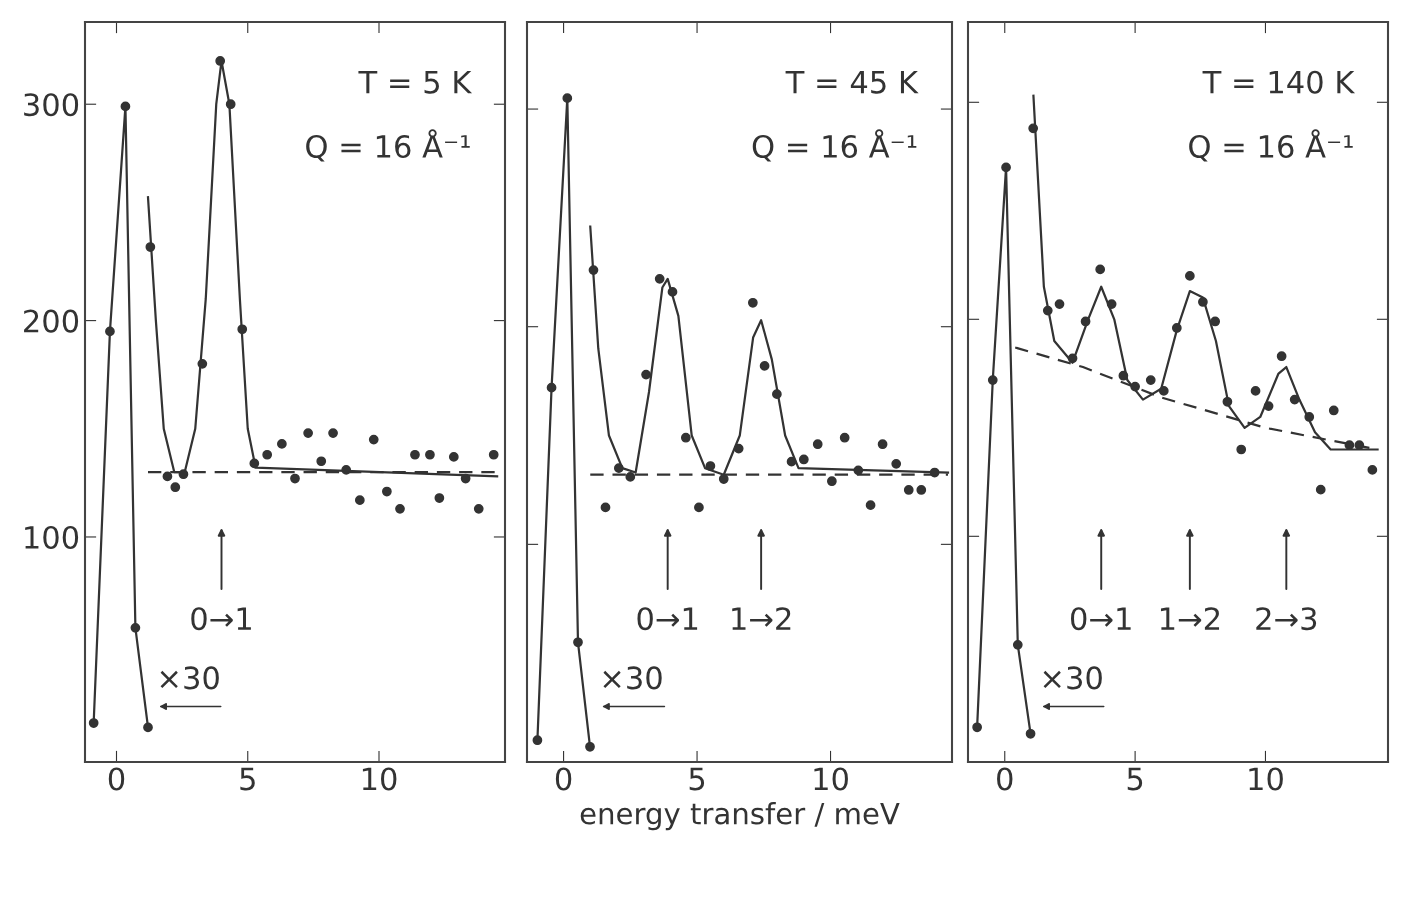 Image resolution: width=1416 pixels, height=901 pixels. Describe the element at coordinates (51, 321) in the screenshot. I see `y-tick-label: 200` at that location.